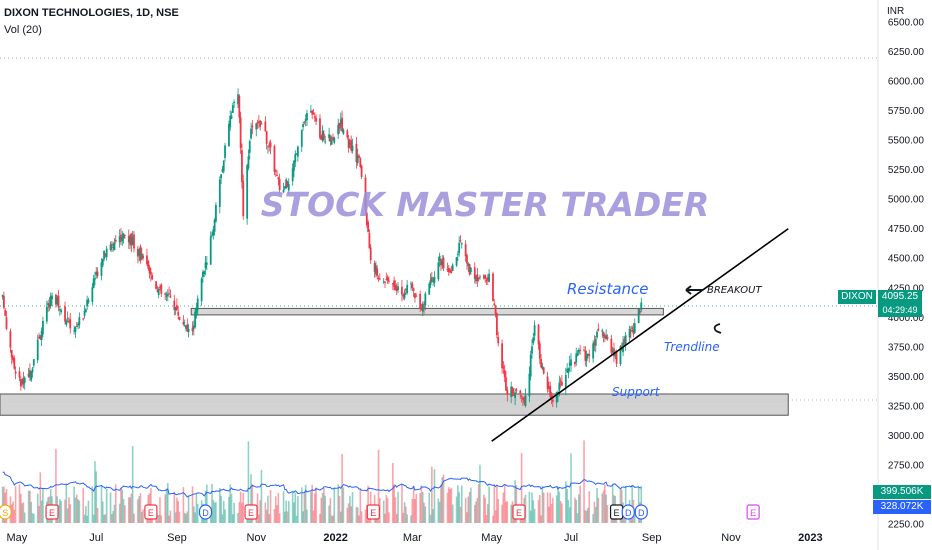 Image resolution: width=932 pixels, height=550 pixels. Describe the element at coordinates (906, 318) in the screenshot. I see `price-tick-label: 4000.00` at that location.